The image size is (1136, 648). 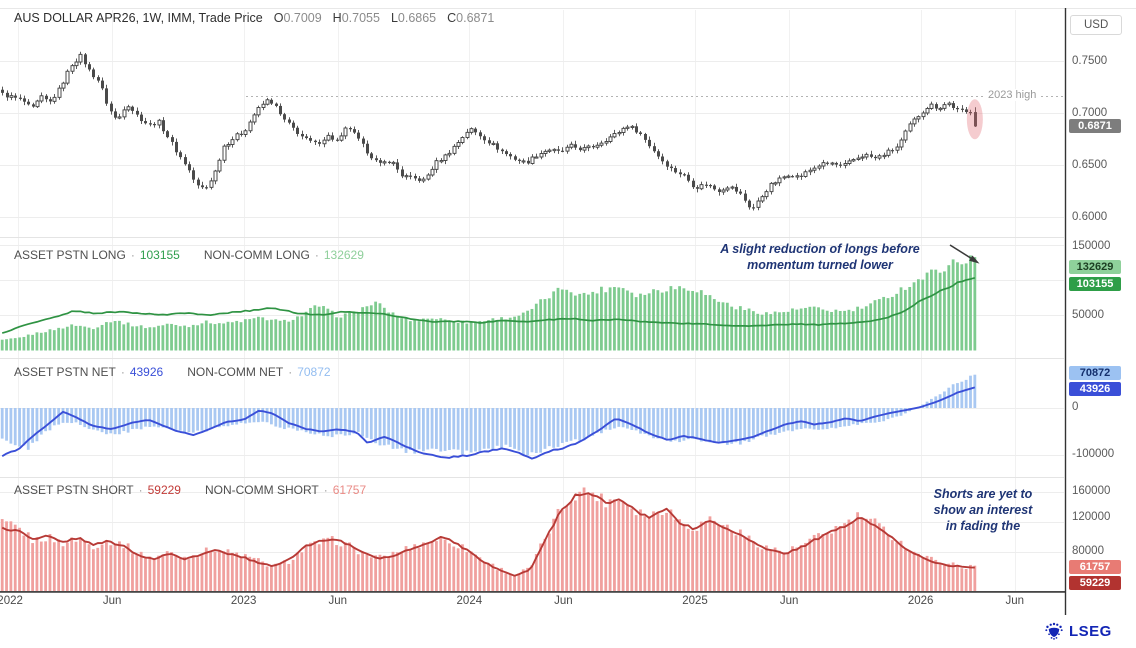 What do you see at coordinates (314, 372) in the screenshot?
I see `non-comm-net-value: 70872` at bounding box center [314, 372].